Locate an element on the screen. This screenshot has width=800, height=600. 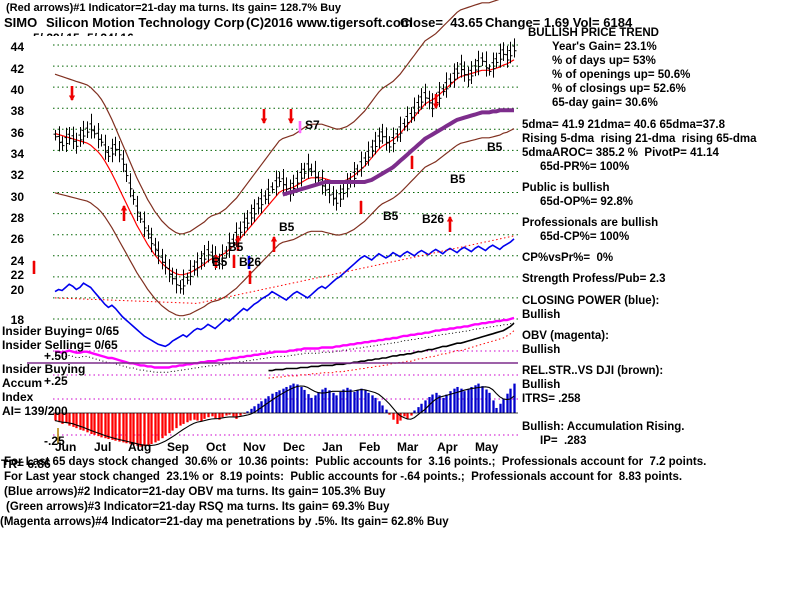
x-axis-label-dec: Dec is located at coordinates (294, 447).